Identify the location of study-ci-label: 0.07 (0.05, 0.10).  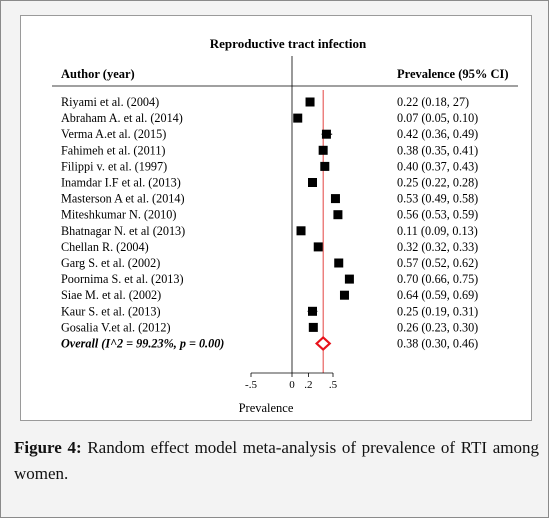
(437, 118).